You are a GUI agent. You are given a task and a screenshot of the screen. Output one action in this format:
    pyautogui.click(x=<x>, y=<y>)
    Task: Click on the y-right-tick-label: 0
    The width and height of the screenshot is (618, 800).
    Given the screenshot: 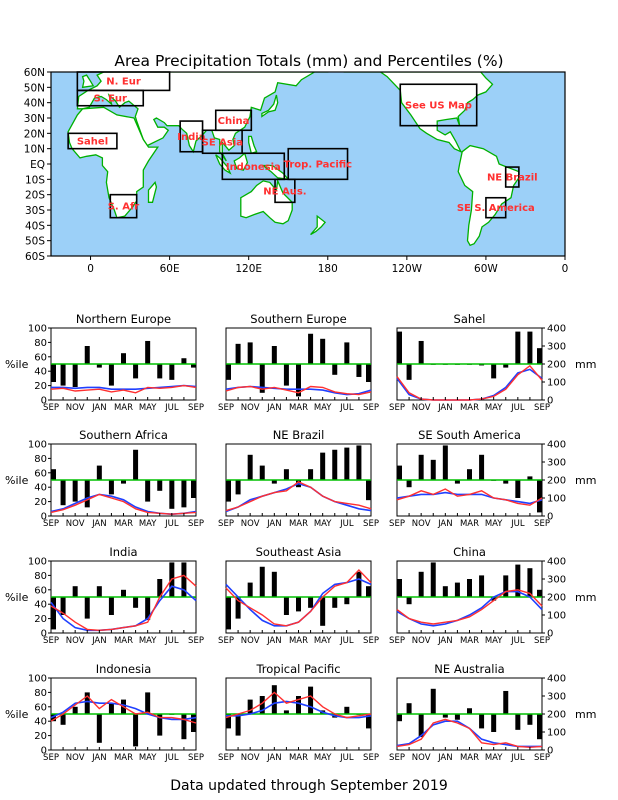 What is the action you would take?
    pyautogui.click(x=550, y=751)
    